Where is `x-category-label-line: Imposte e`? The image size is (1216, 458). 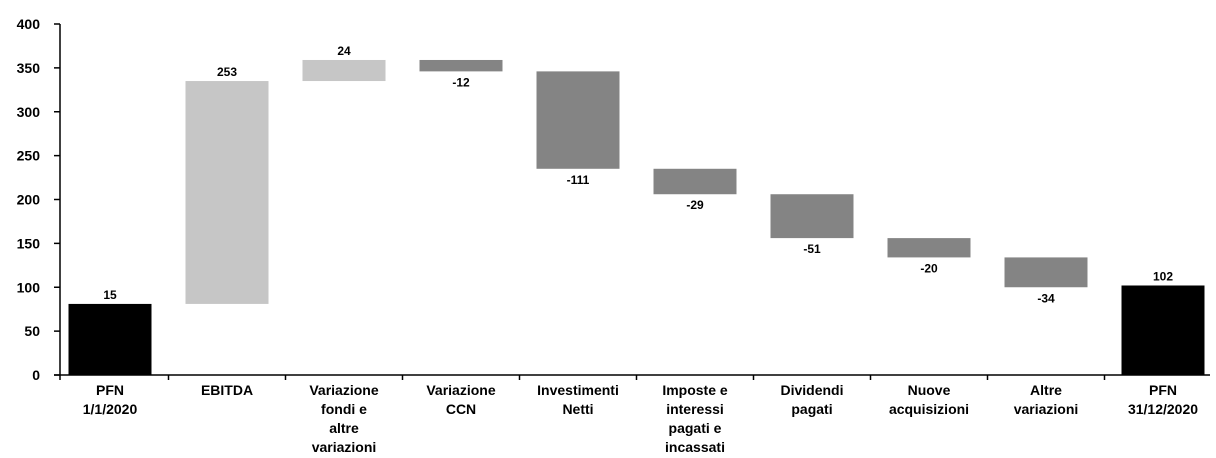 x-category-label-line: Imposte e is located at coordinates (695, 390).